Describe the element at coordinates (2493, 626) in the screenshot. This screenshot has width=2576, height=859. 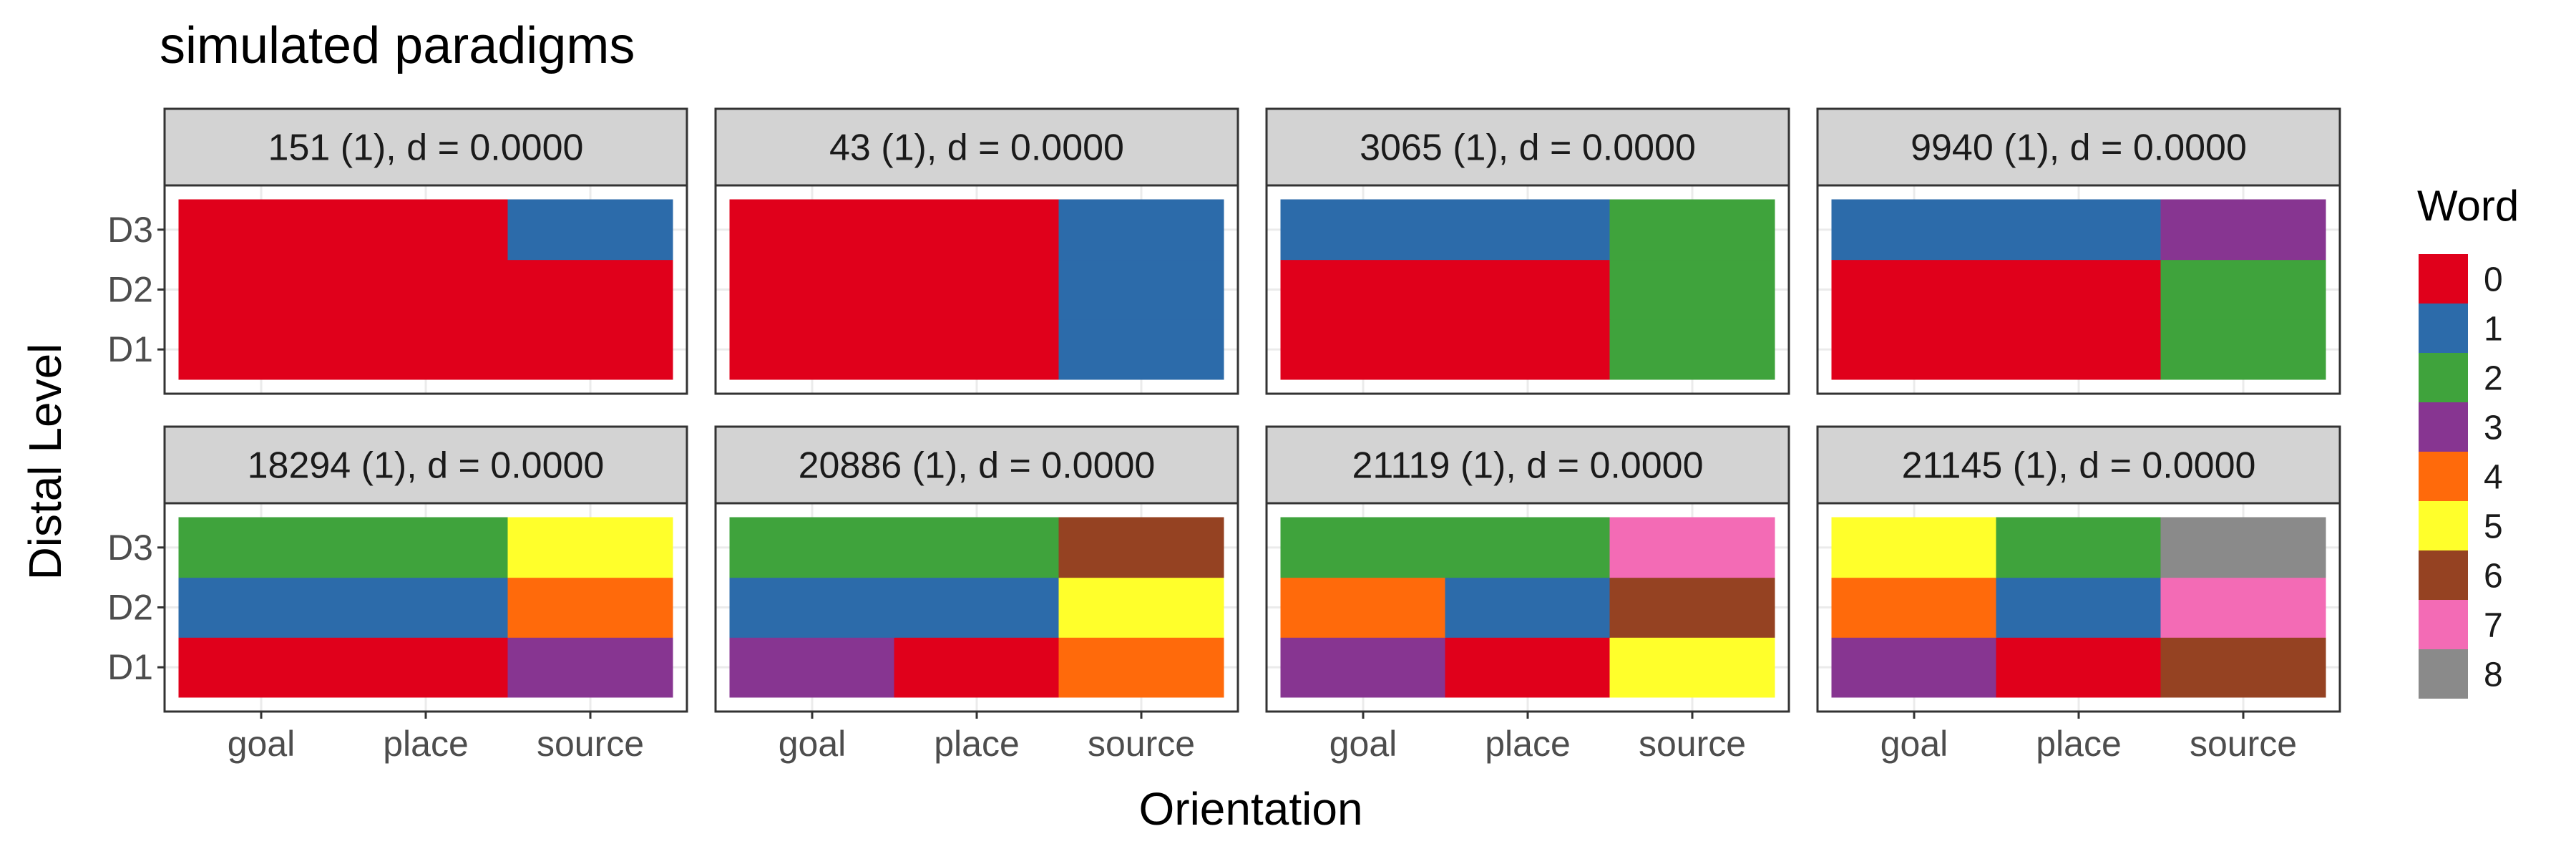
I see `legend-label: 7` at that location.